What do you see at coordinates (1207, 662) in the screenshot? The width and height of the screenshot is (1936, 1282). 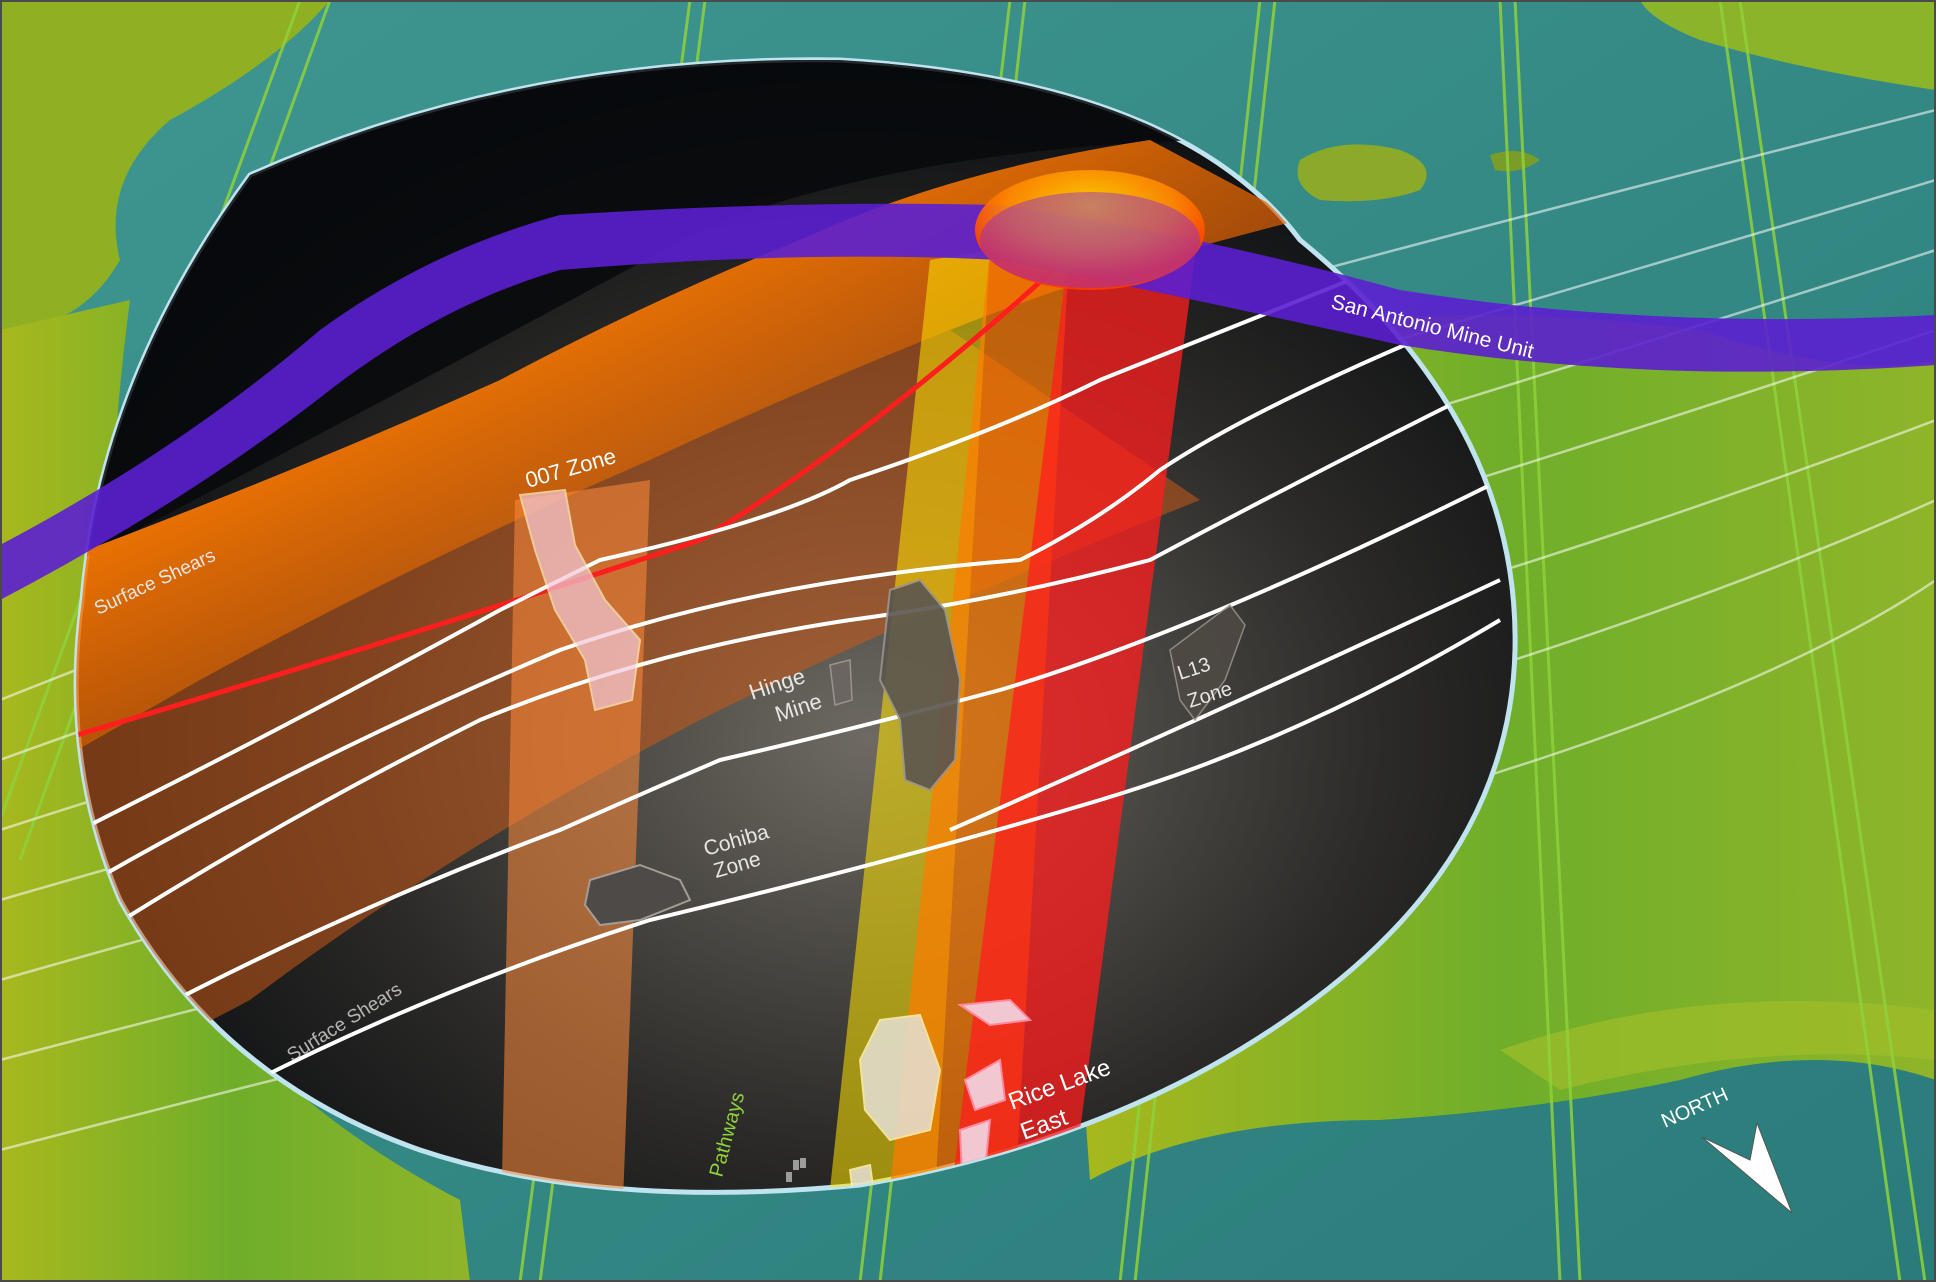 I see `l13-zone-workings` at bounding box center [1207, 662].